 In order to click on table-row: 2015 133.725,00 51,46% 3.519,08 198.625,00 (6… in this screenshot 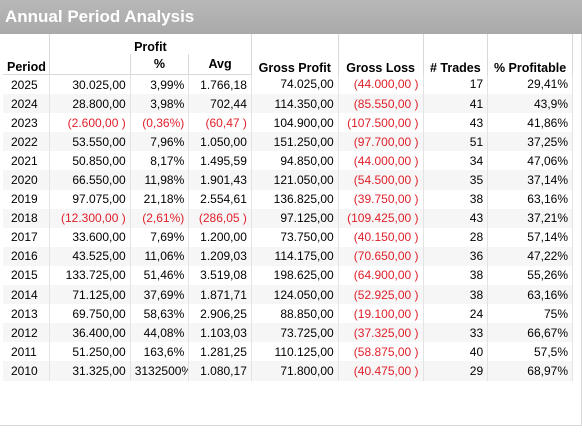, I will do `click(288, 275)`.